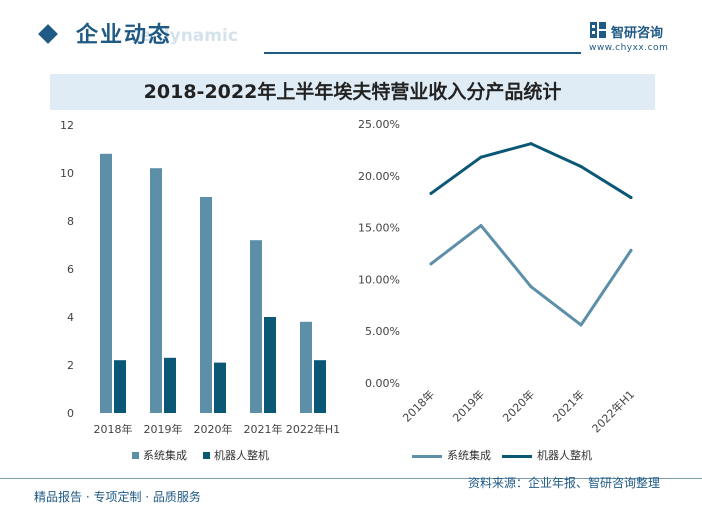 The image size is (702, 524). I want to click on bar-y-tick-label: 4, so click(70, 317).